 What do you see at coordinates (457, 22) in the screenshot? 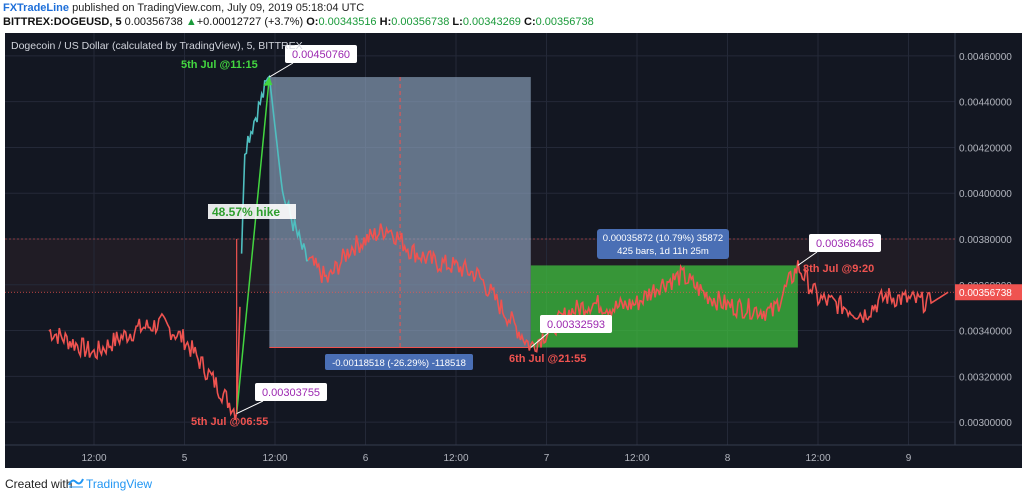
I see `low-label: L:` at bounding box center [457, 22].